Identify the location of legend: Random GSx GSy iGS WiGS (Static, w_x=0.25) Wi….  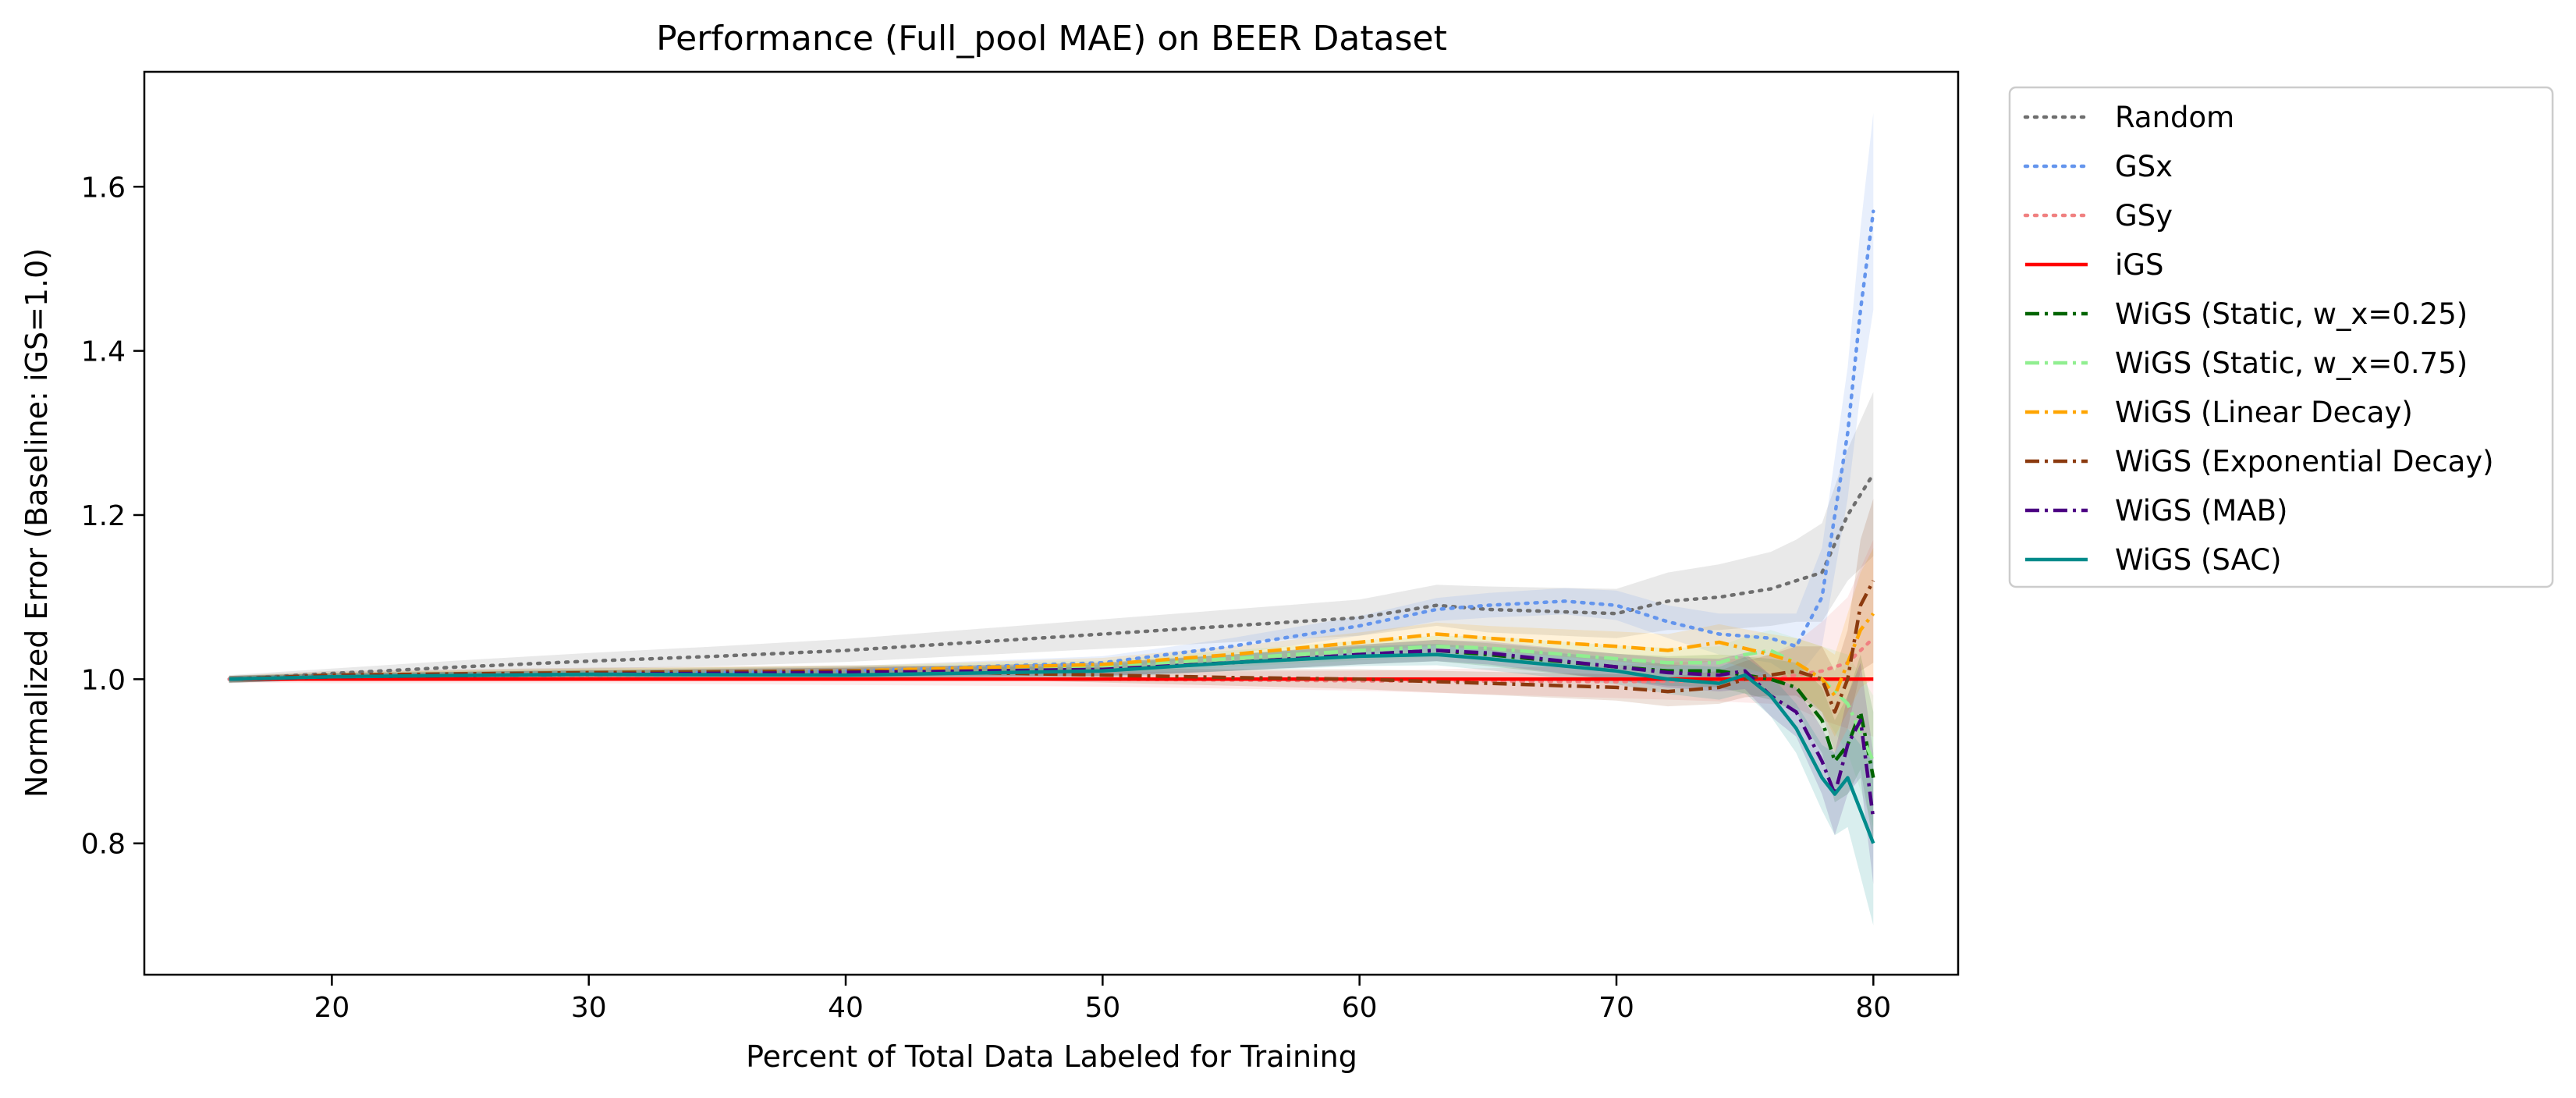
(2281, 337).